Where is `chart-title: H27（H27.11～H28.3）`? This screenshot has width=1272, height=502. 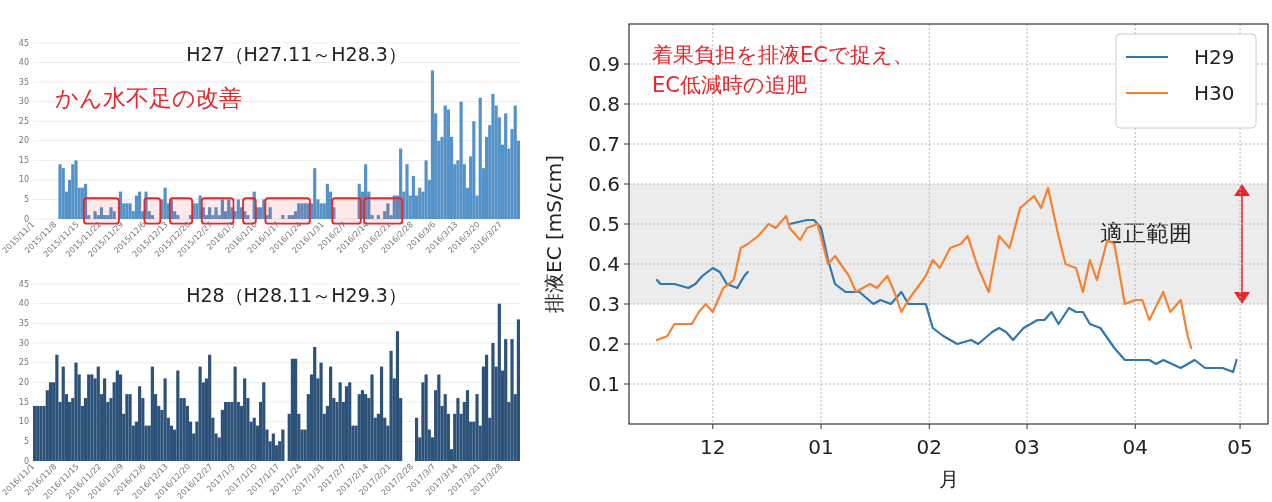 chart-title: H27（H27.11～H28.3） is located at coordinates (296, 54).